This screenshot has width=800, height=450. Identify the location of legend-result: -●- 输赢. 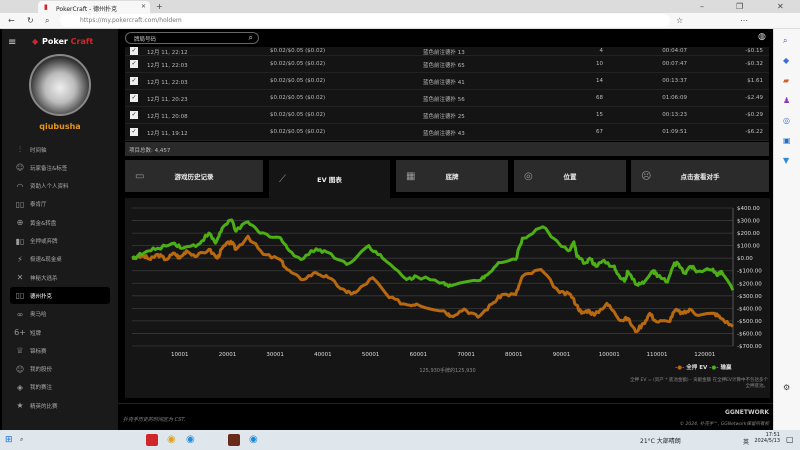
(720, 368).